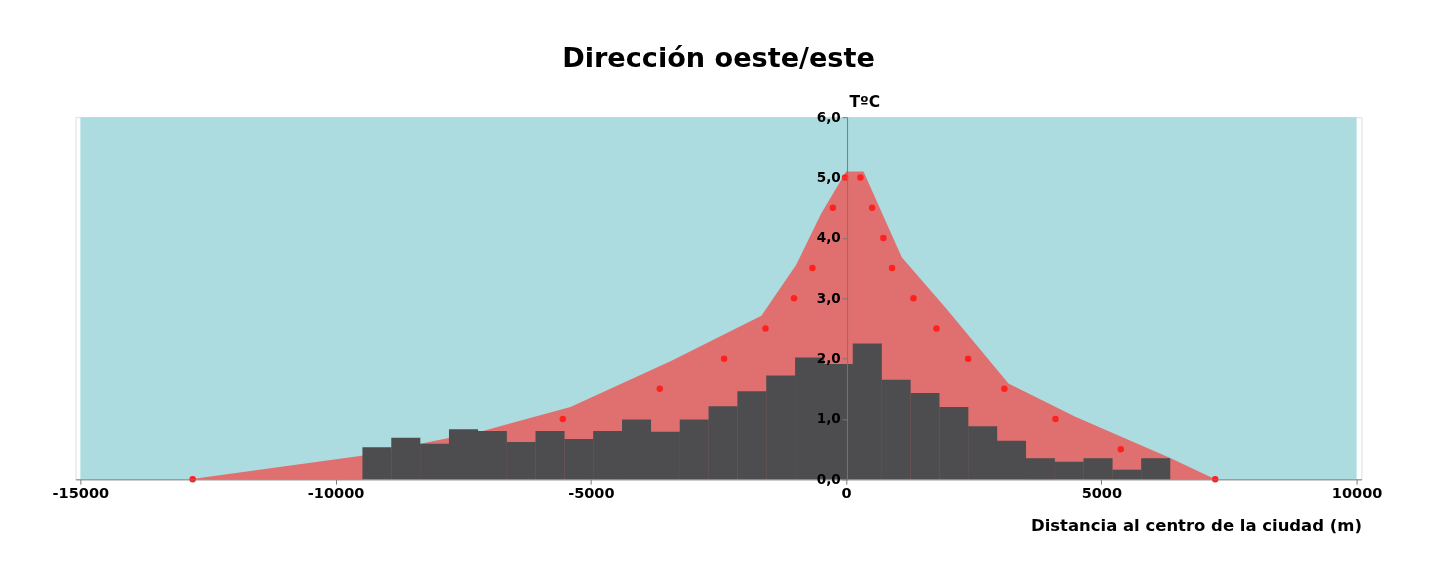 The height and width of the screenshot is (581, 1436). Describe the element at coordinates (828, 418) in the screenshot. I see `y-tick-label: 1,0` at that location.